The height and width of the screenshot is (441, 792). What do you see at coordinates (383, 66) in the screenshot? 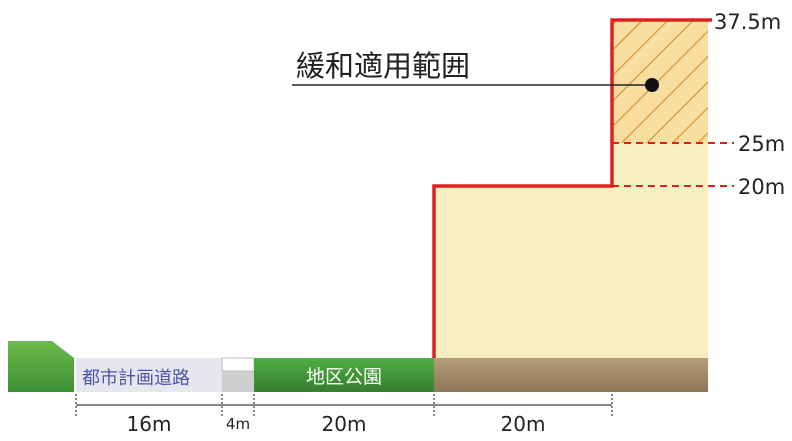
I see `callout-label: 緩和適用範囲` at bounding box center [383, 66].